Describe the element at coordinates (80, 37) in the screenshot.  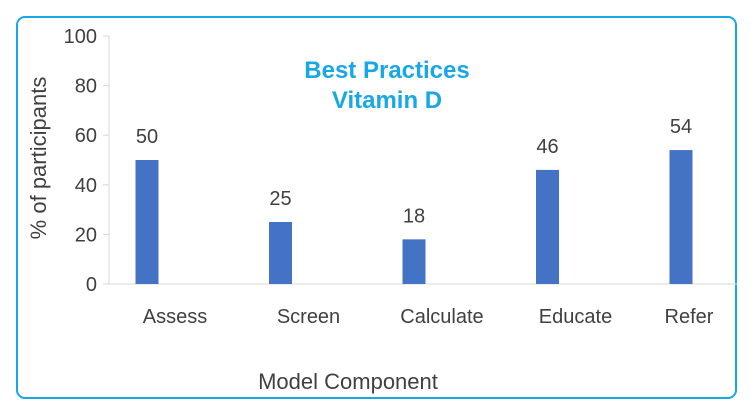
I see `y-tick-label: 100` at that location.